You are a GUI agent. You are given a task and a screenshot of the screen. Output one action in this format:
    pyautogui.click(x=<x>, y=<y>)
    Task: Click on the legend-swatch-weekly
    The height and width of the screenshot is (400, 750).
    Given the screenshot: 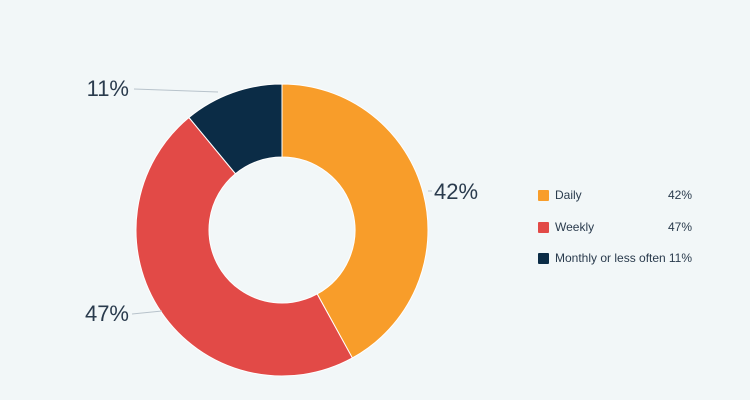 What is the action you would take?
    pyautogui.click(x=543, y=227)
    